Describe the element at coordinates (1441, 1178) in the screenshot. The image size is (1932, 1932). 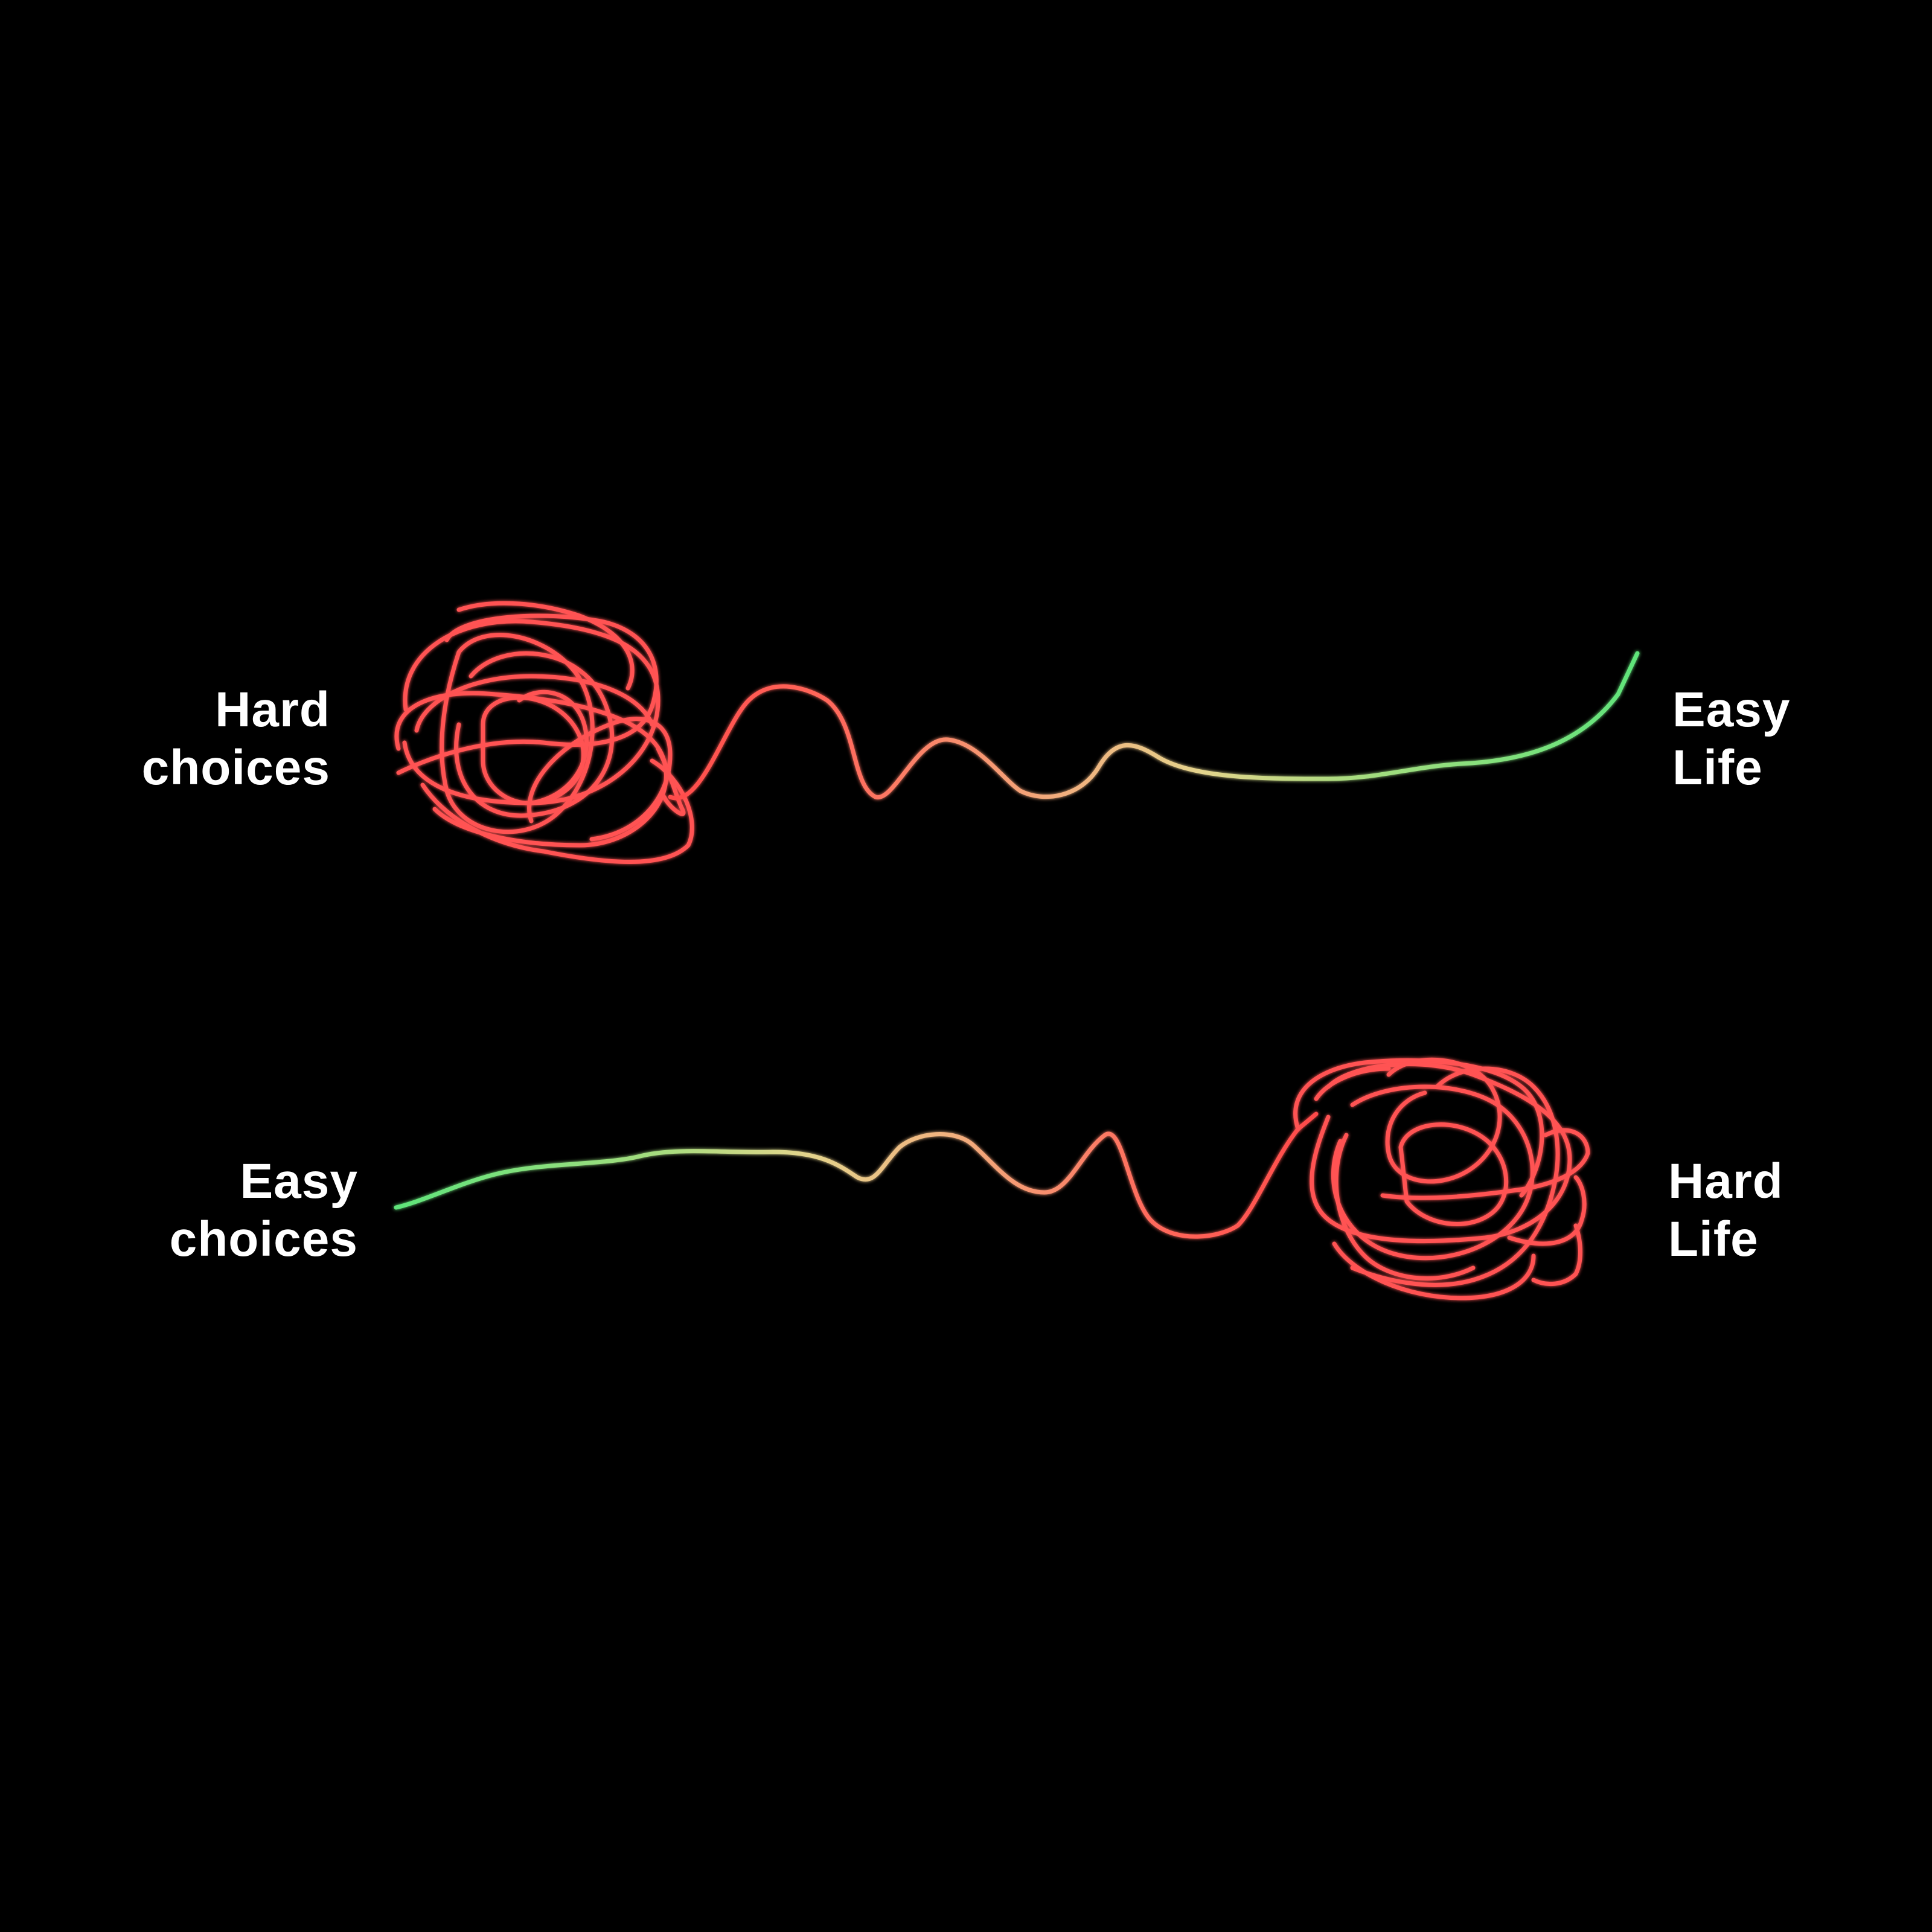
I see `bottom-tangle` at that location.